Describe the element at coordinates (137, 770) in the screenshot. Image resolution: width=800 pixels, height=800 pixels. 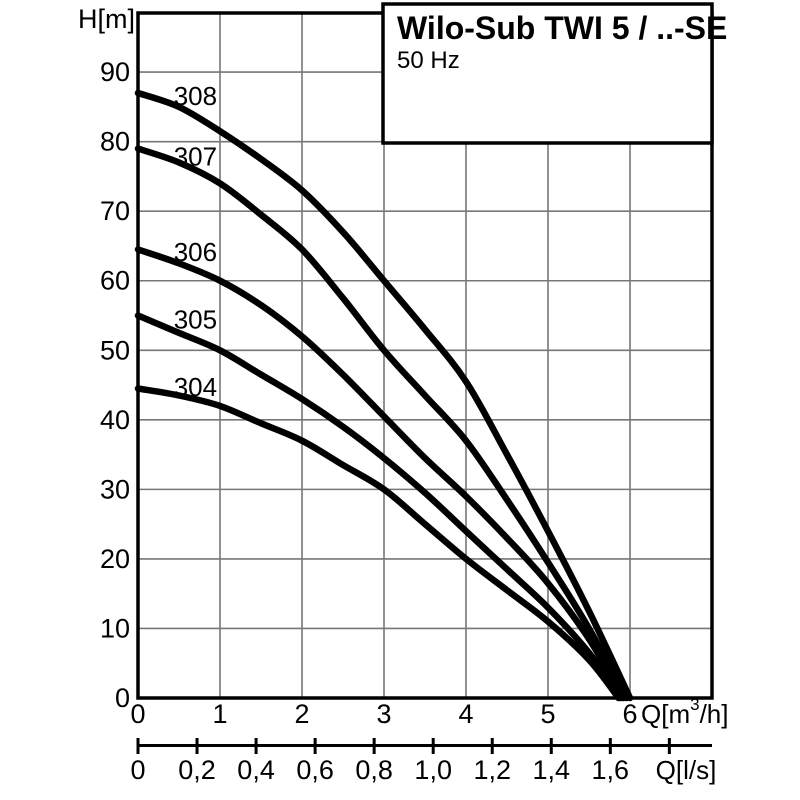
I see `x2-tick-label: 0` at that location.